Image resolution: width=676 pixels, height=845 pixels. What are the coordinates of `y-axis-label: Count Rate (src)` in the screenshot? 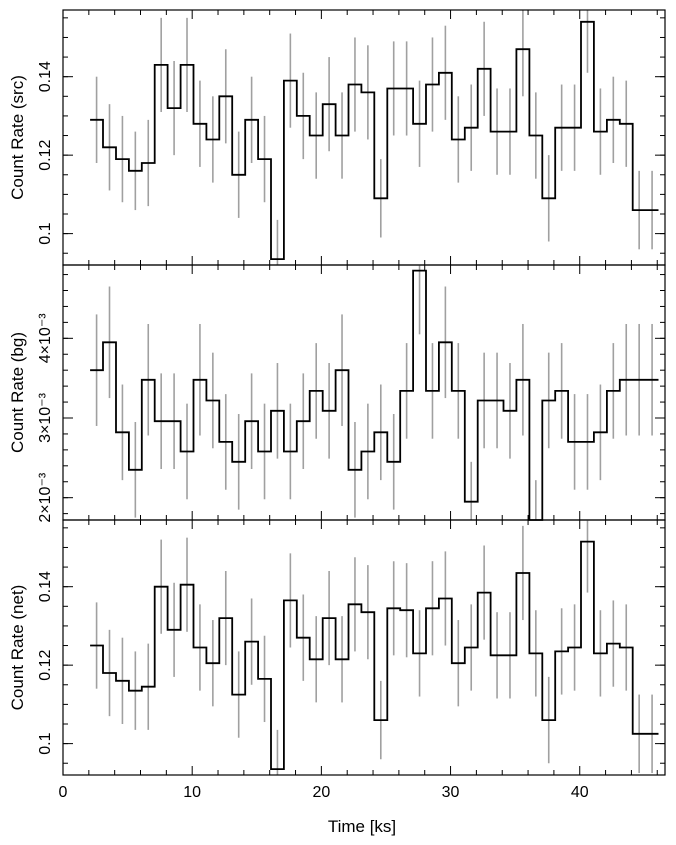 It's located at (17, 137).